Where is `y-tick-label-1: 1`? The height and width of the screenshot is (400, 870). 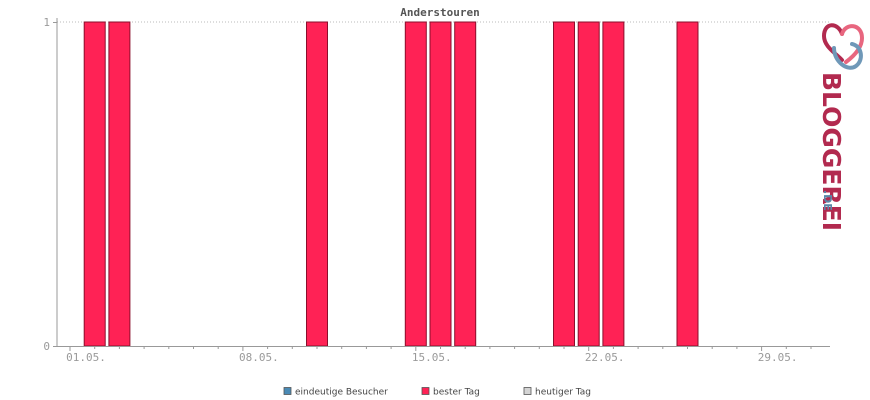
y-tick-label-1: 1 is located at coordinates (46, 22).